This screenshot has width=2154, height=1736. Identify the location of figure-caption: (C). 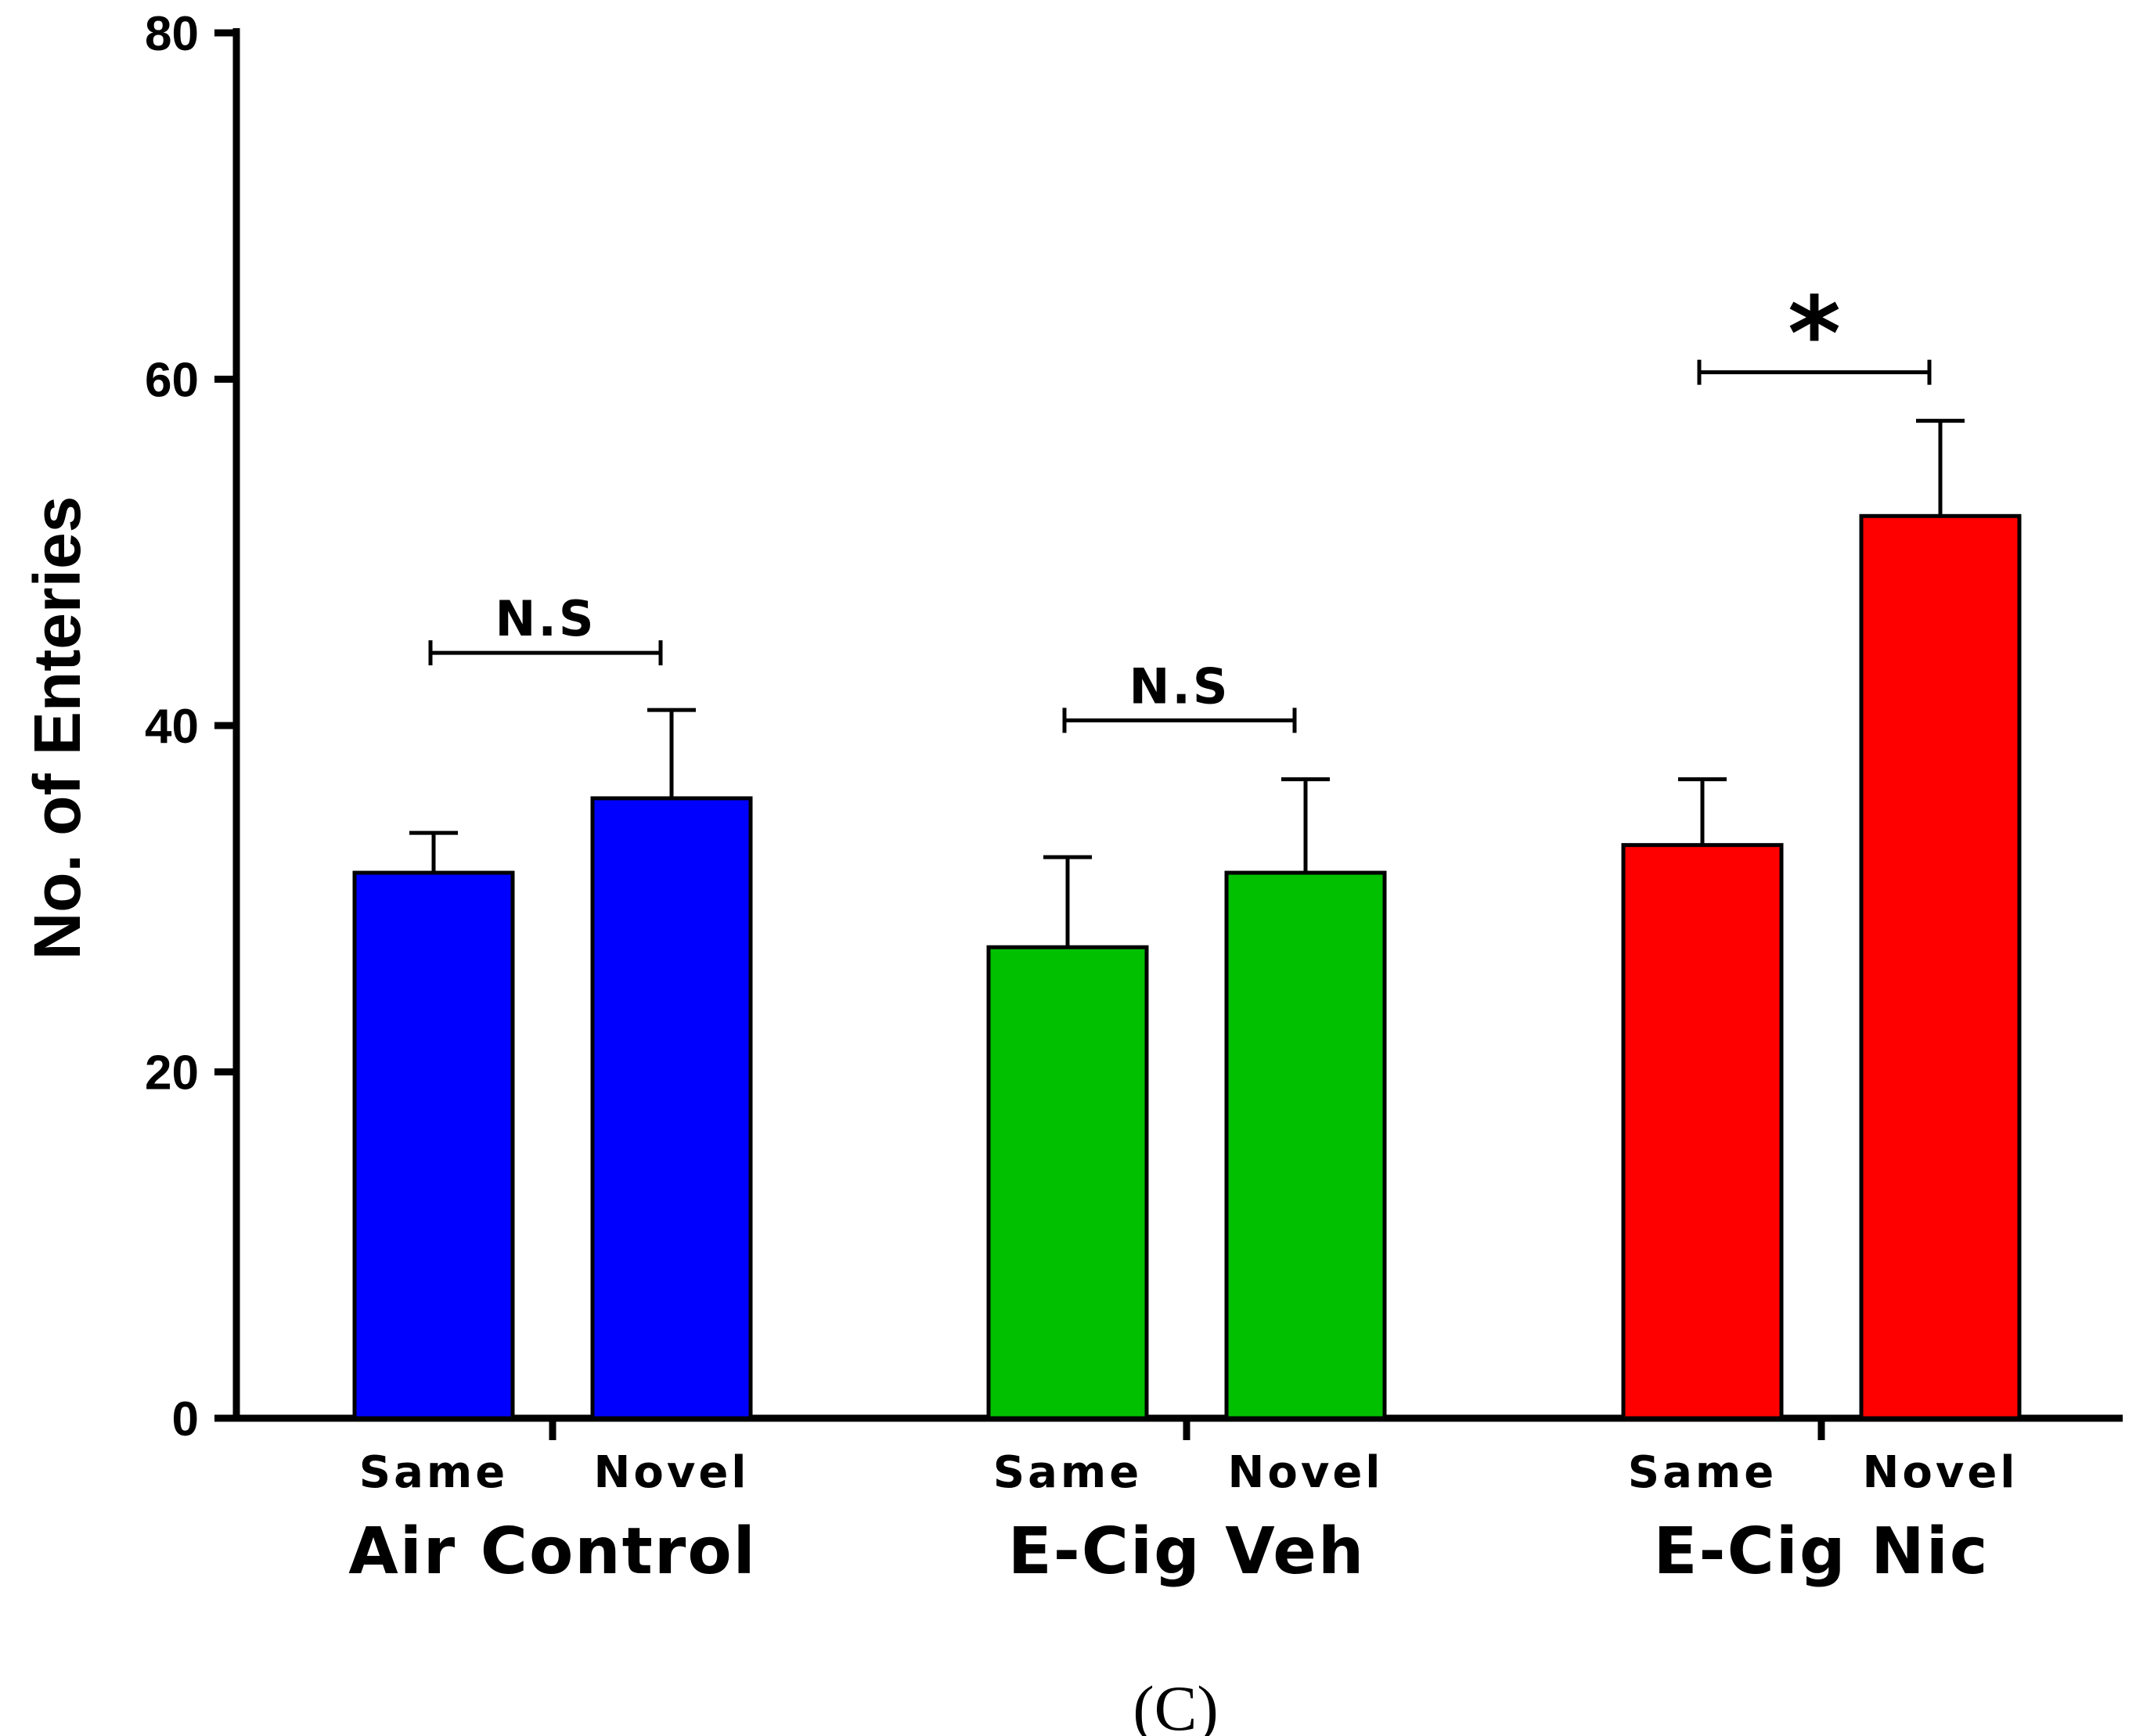
(1176, 1705).